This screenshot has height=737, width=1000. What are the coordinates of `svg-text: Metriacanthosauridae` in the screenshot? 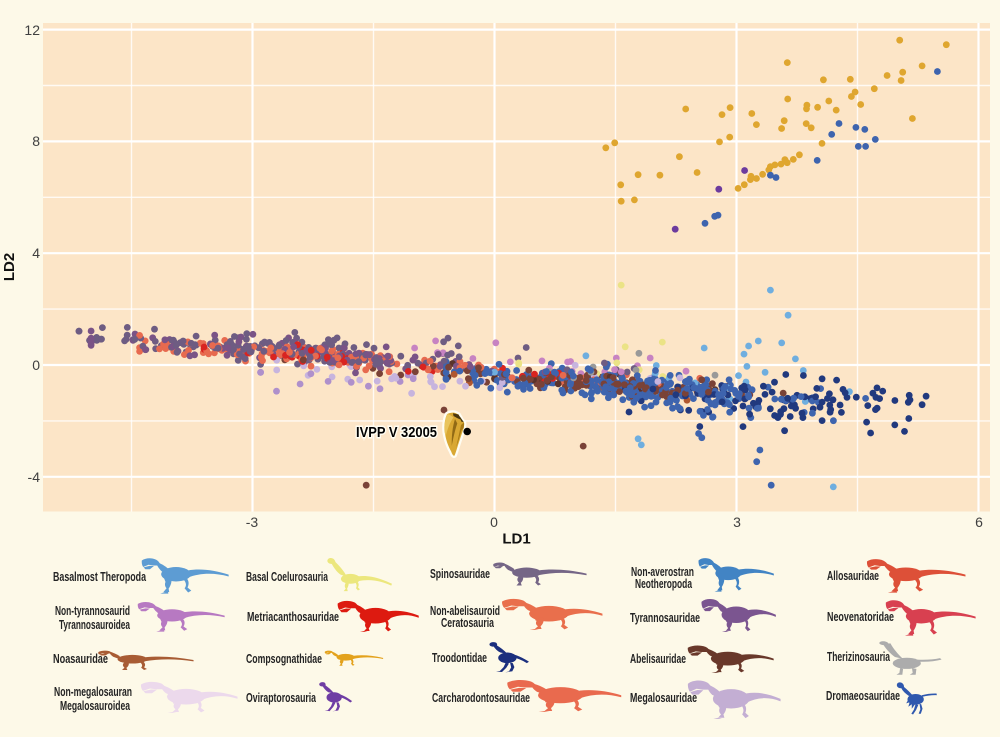 It's located at (293, 617).